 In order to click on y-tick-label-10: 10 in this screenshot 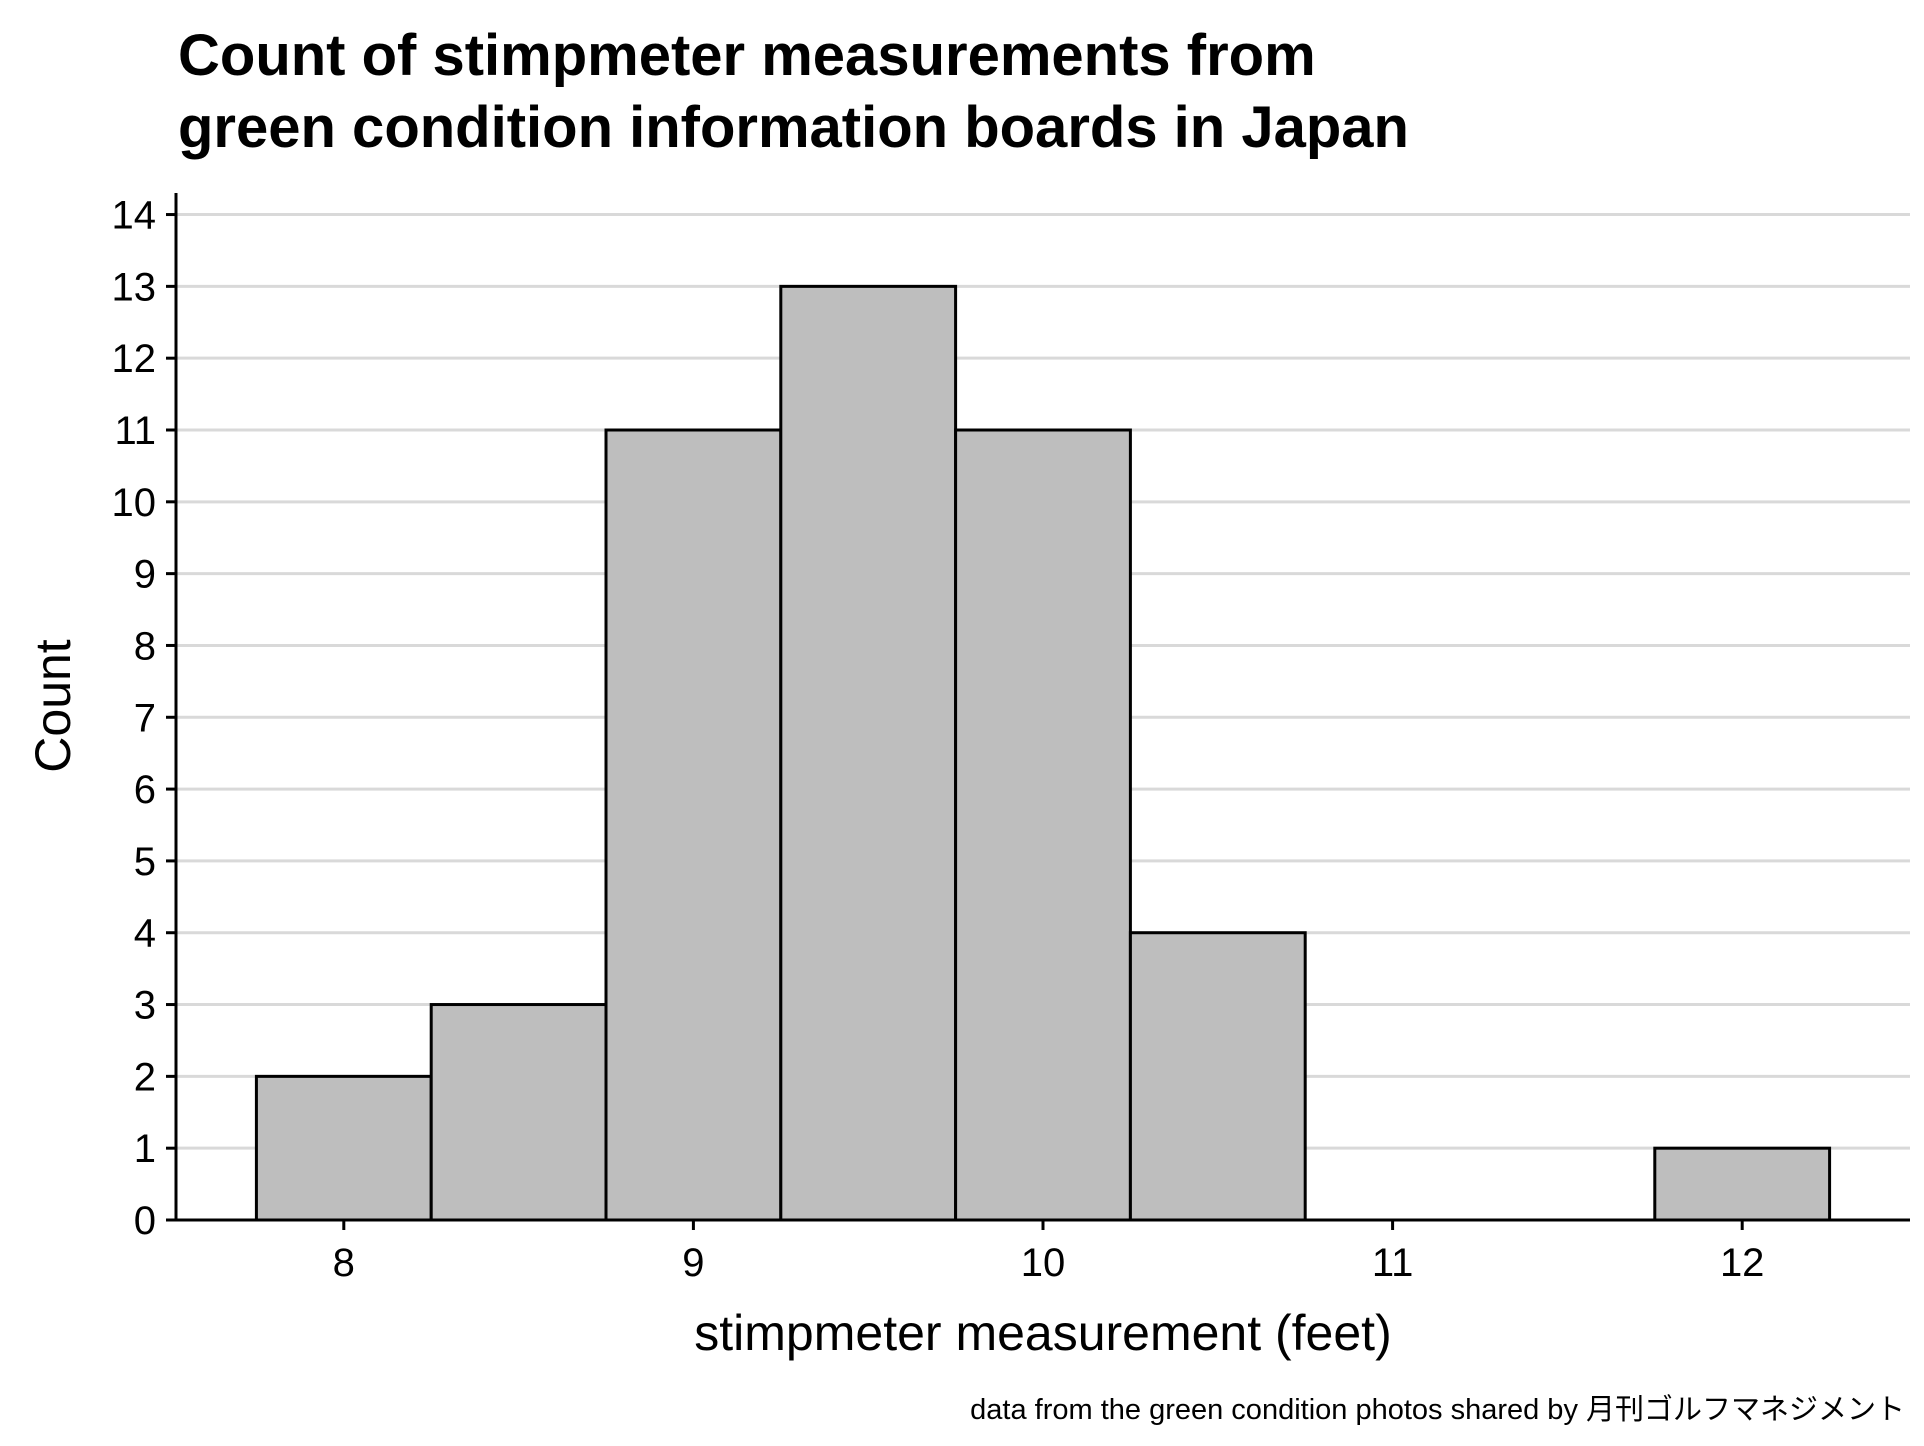, I will do `click(134, 503)`.